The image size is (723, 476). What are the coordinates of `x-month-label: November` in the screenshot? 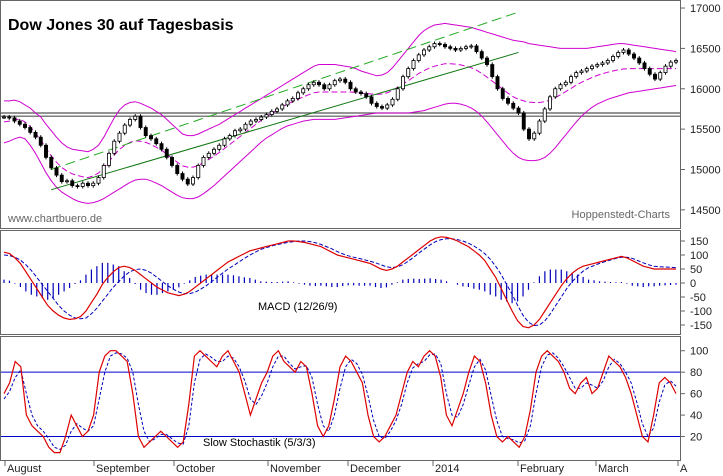 It's located at (295, 469).